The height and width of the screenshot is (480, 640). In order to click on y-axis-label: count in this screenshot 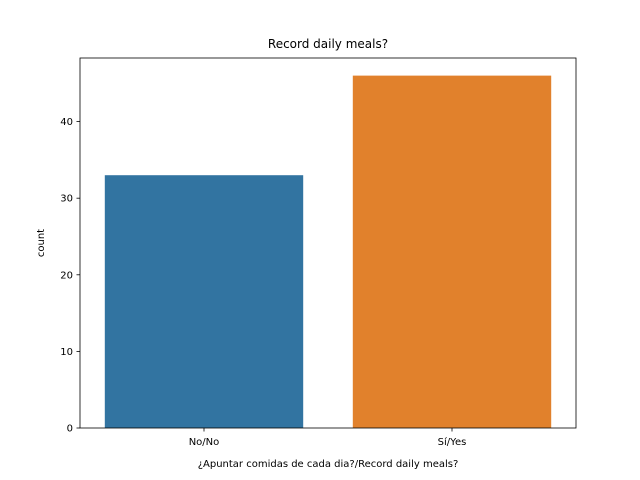, I will do `click(41, 243)`.